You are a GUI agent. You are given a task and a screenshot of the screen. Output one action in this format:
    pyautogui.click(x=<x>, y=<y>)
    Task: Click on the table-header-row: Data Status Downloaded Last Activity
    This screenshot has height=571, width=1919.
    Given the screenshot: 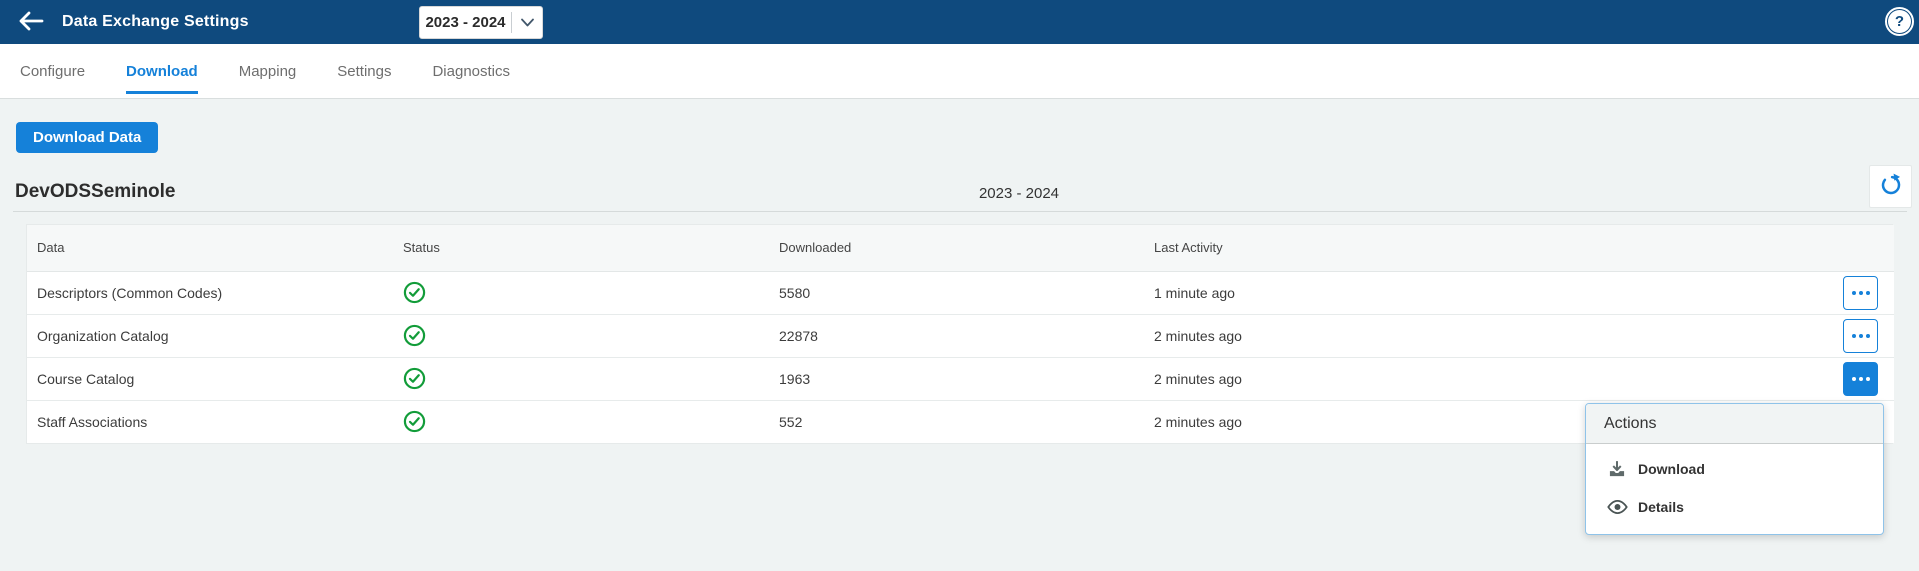 What is the action you would take?
    pyautogui.click(x=960, y=248)
    